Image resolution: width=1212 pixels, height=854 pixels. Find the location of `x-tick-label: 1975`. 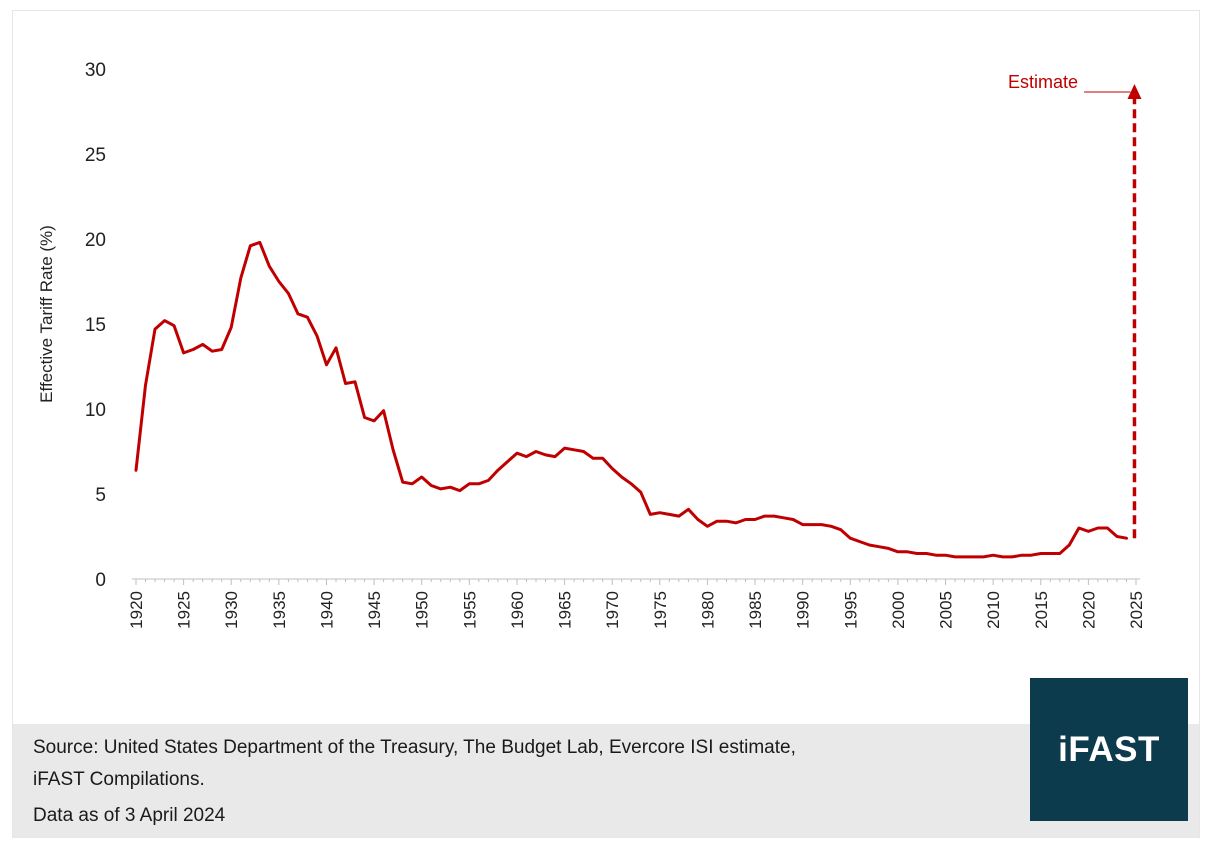

x-tick-label: 1975 is located at coordinates (660, 610).